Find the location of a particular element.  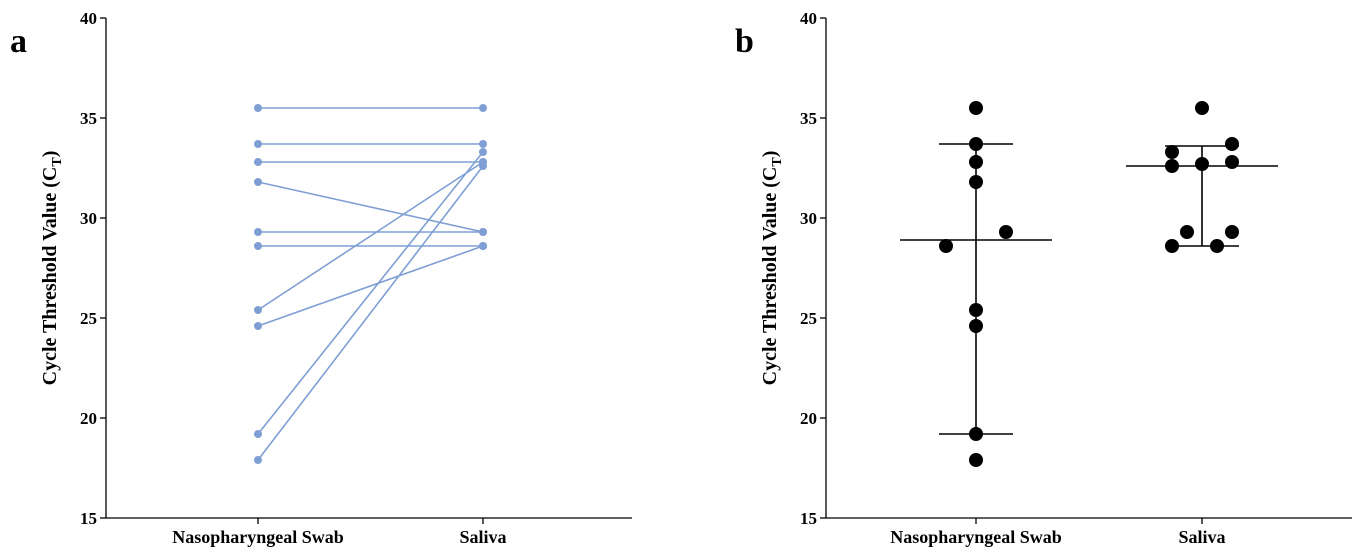

b-tick-label-15: 15 is located at coordinates (808, 518).